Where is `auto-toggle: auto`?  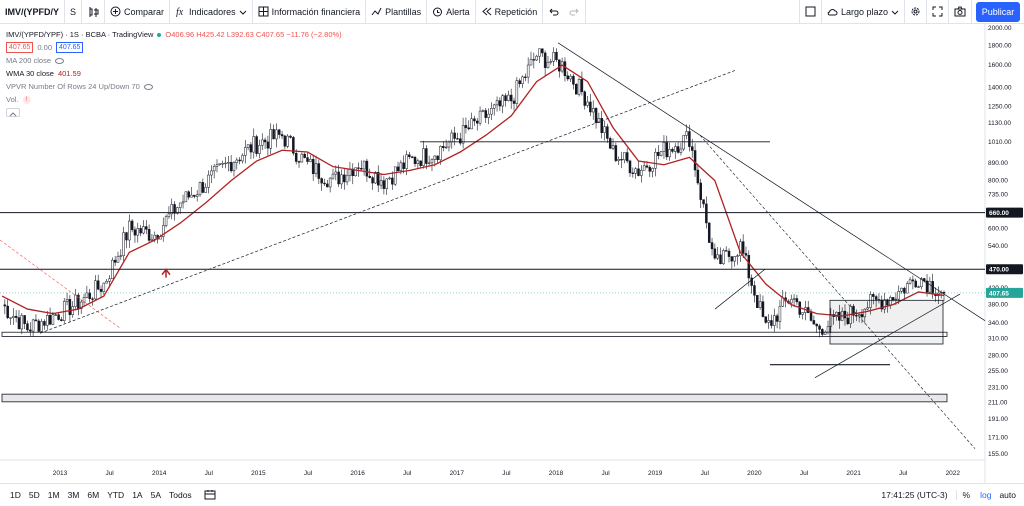
auto-toggle: auto is located at coordinates (1007, 495).